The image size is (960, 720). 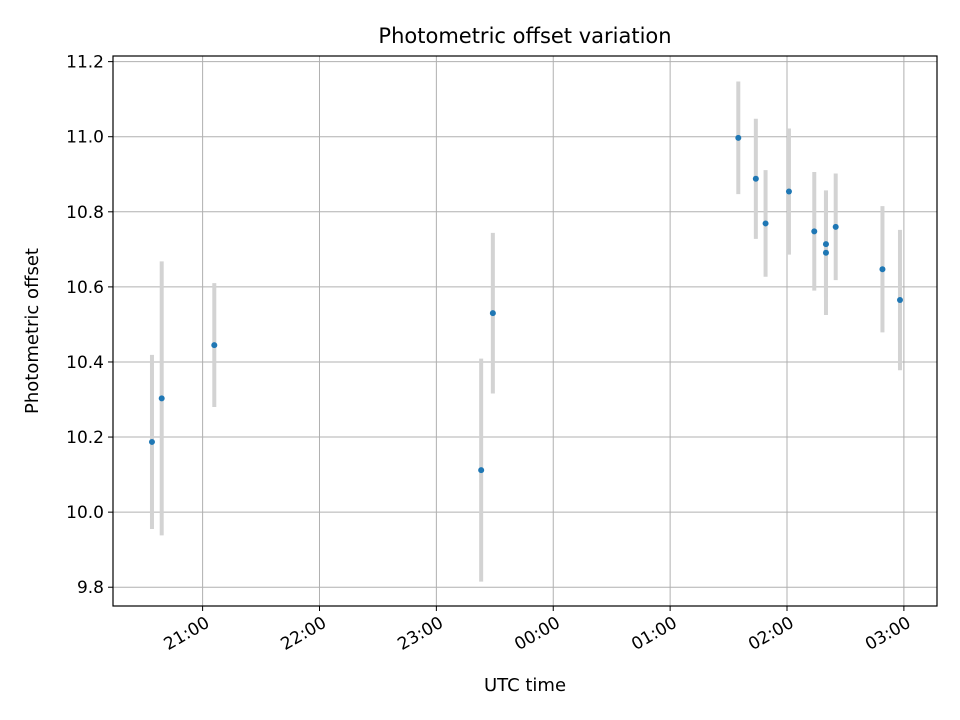 I want to click on y-axis-ticks: 9.8 10.0 10.2 10.4 10.6 10.8 11.0 11.2, so click(x=89, y=325).